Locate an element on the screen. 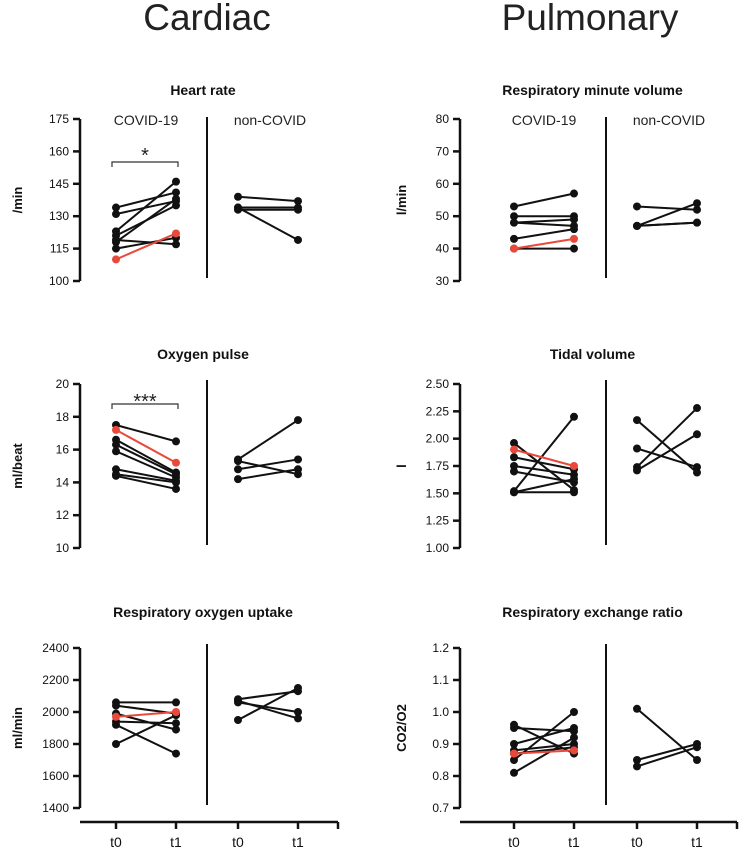  y-tick-label: 18 is located at coordinates (63, 417).